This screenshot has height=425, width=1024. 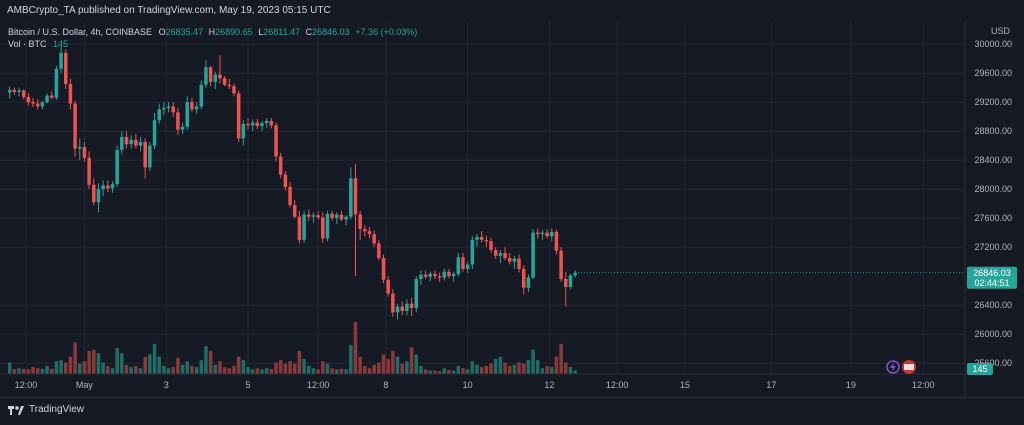 I want to click on event-icons, so click(x=901, y=367).